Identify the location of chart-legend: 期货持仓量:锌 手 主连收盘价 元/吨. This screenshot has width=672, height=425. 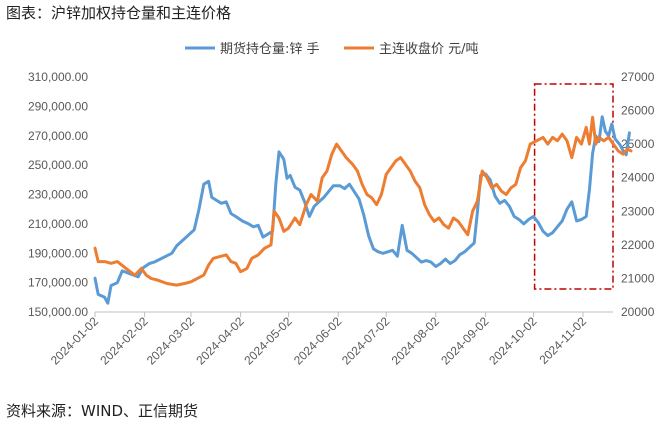
(332, 49).